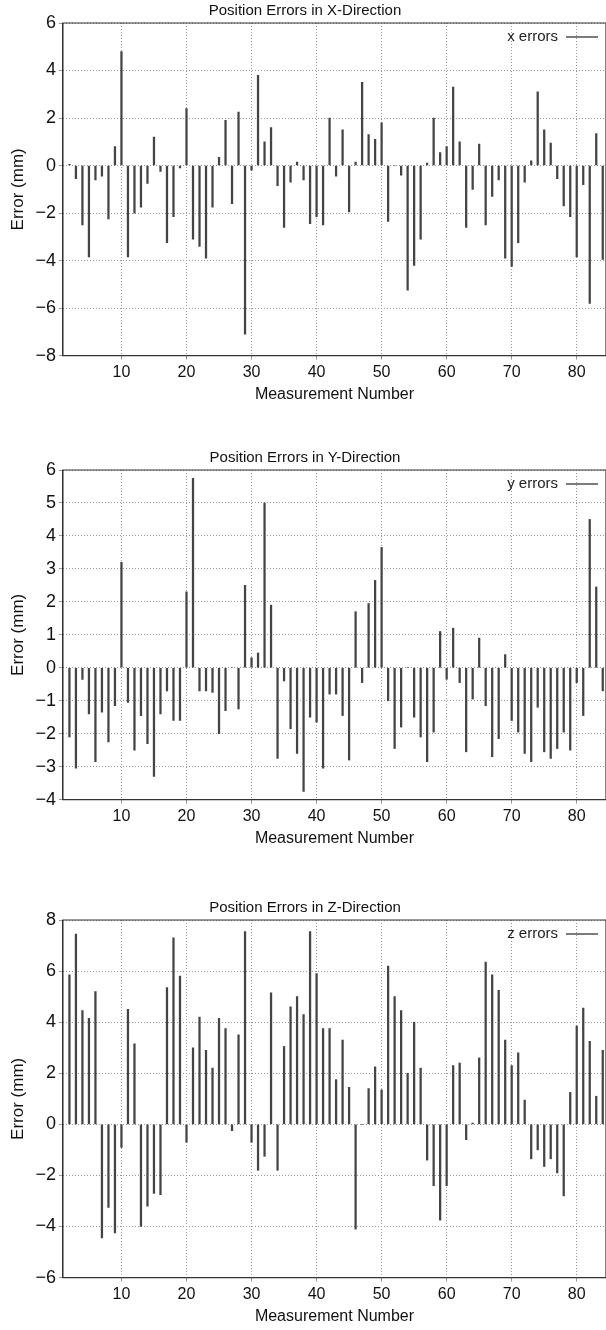  Describe the element at coordinates (50, 918) in the screenshot. I see `y-tick-label: 8` at that location.